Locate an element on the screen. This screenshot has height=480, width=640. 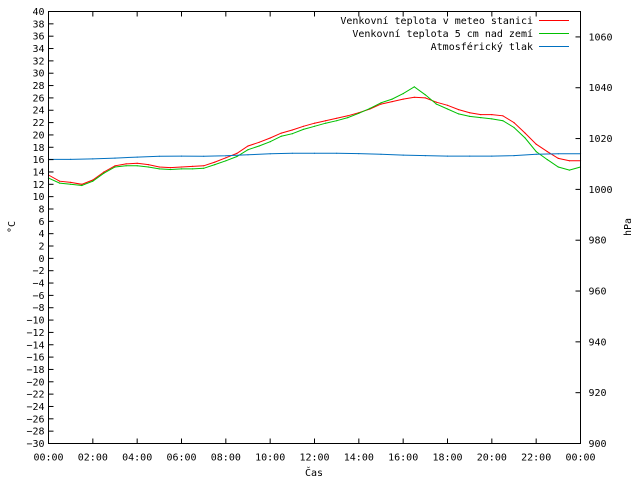
y2-tick-label: 1040 is located at coordinates (601, 88).